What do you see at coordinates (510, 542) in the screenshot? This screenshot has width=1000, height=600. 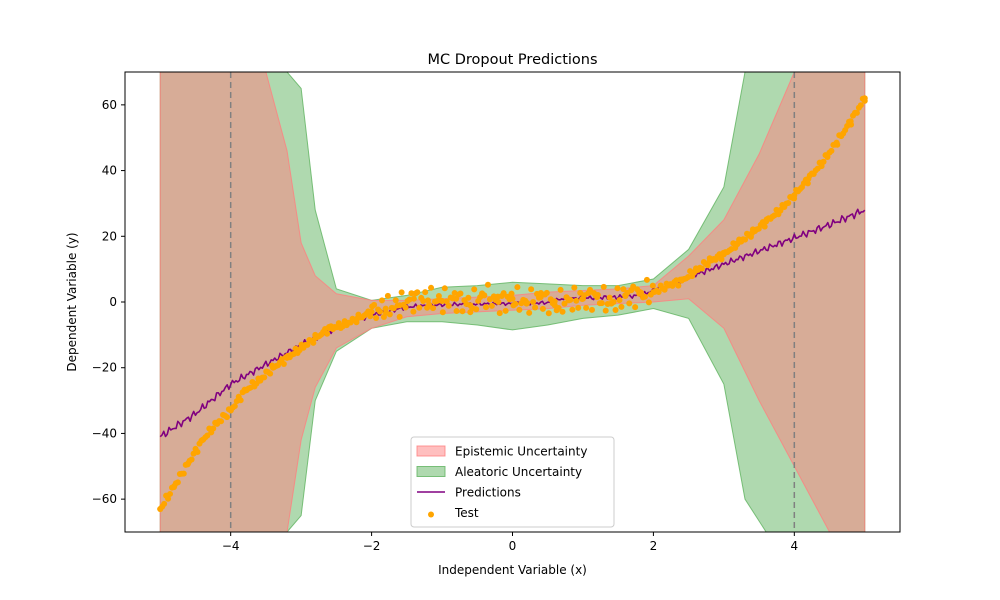 I see `x-axis-ticks: −4 −2 0 2 4` at bounding box center [510, 542].